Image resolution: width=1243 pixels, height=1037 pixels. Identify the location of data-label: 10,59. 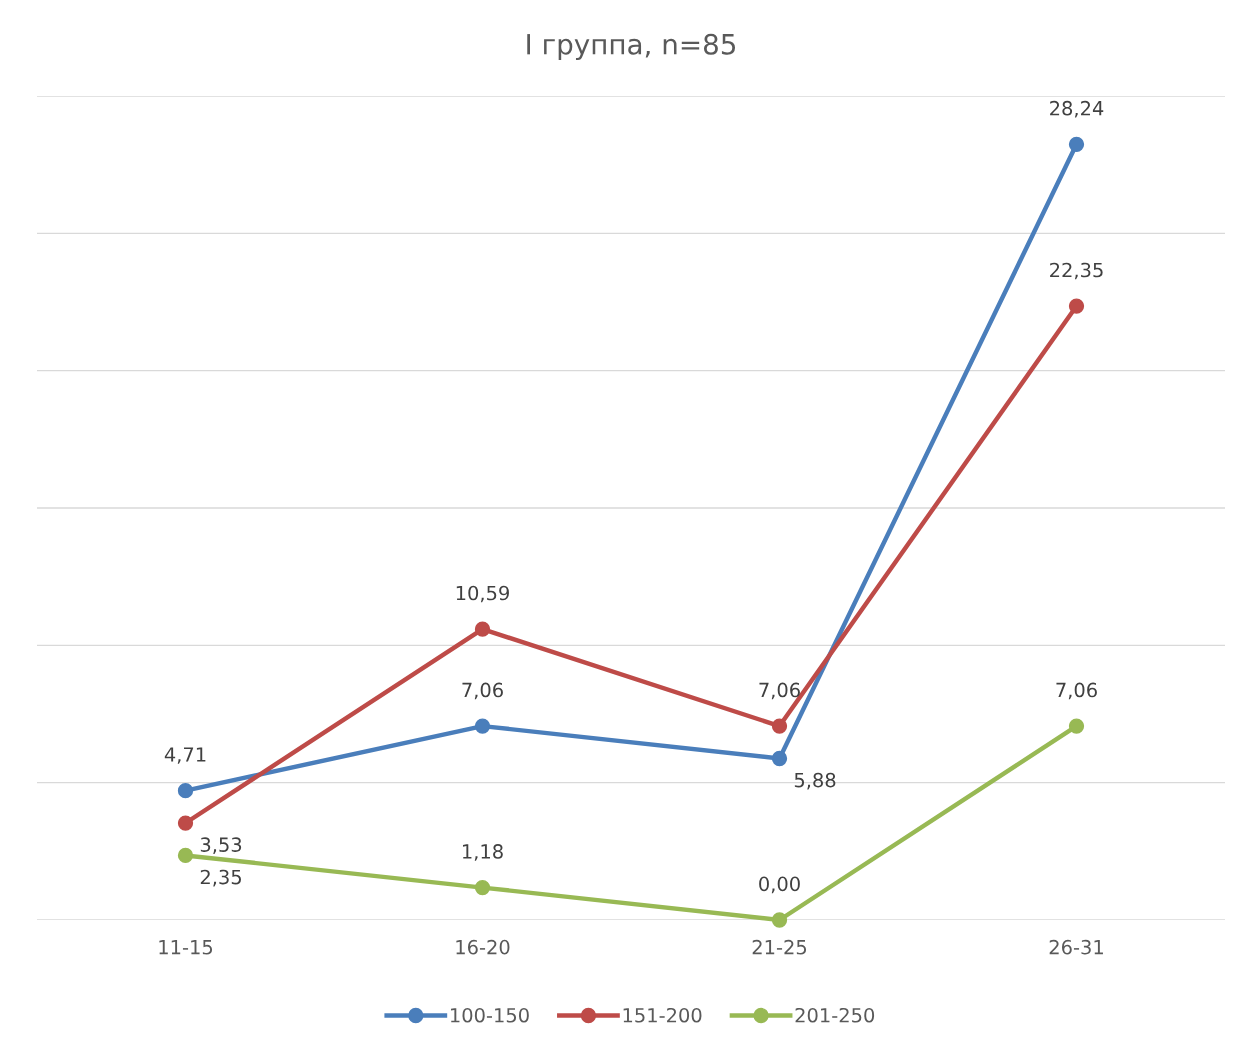
(482, 594).